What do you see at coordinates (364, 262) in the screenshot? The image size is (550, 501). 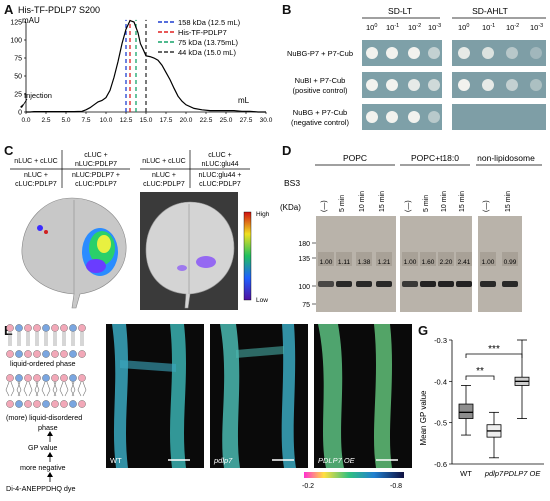 I see `band-ratio: 1.38` at bounding box center [364, 262].